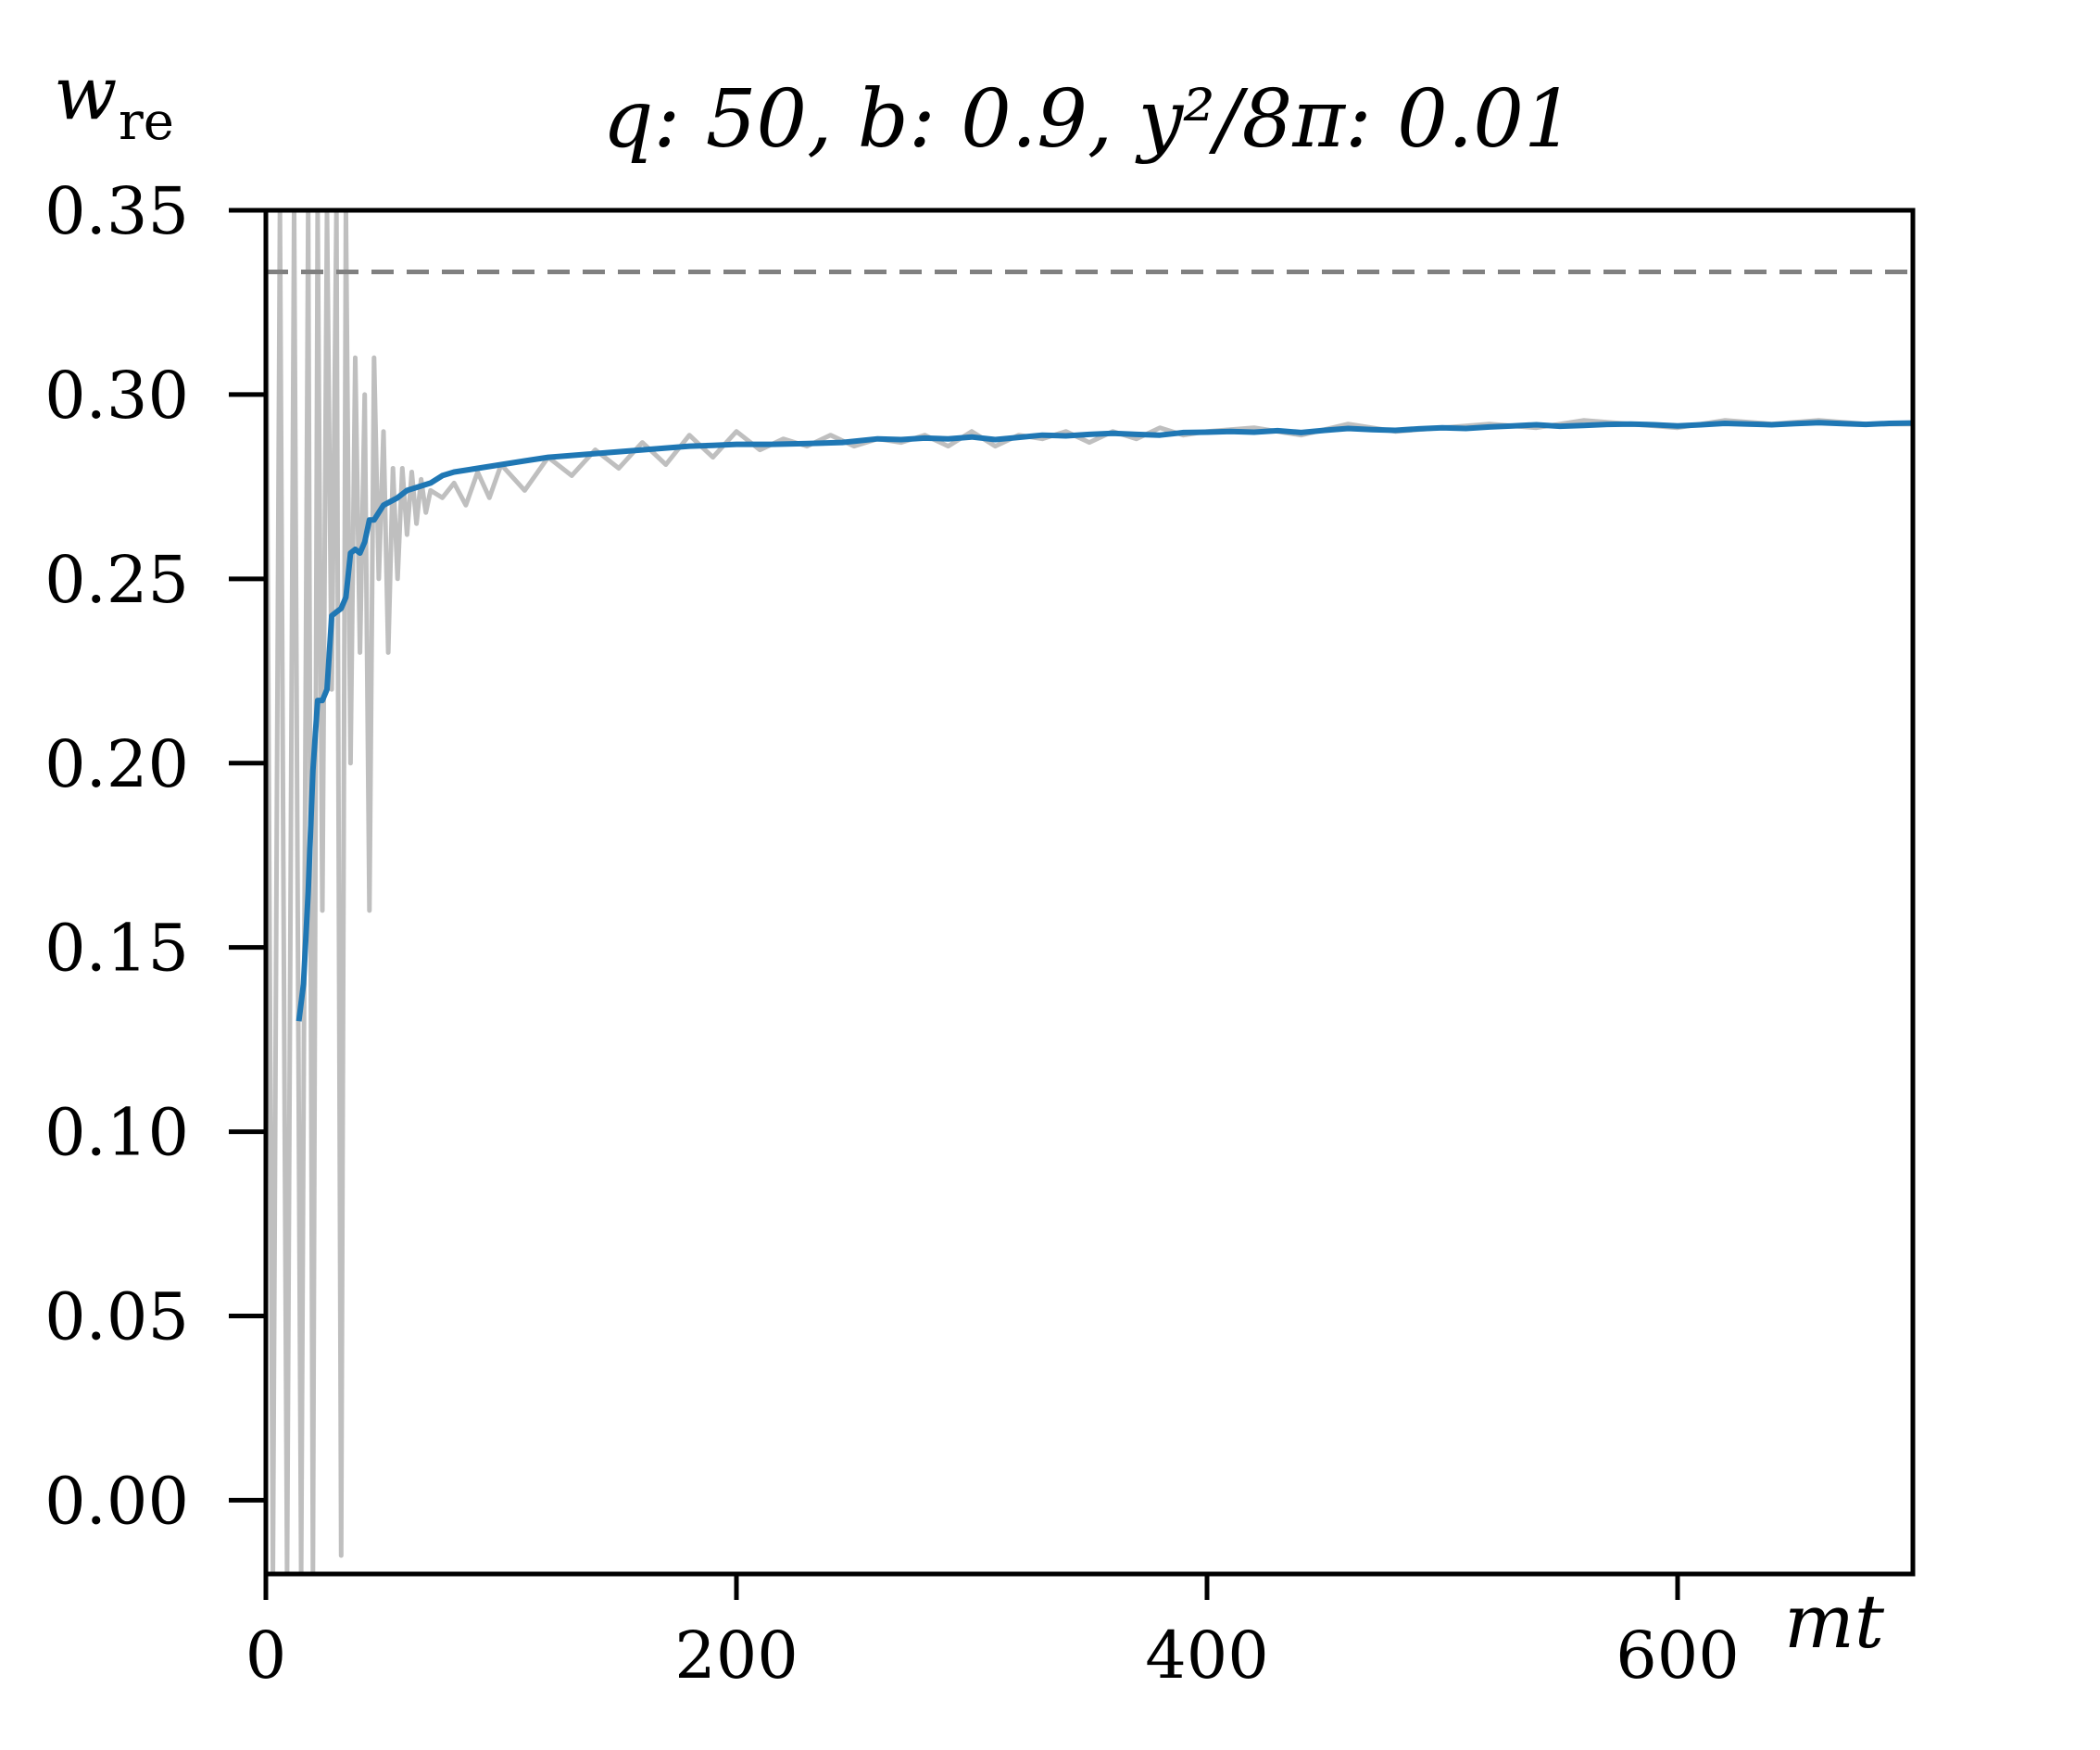 This screenshot has height=1750, width=2100. Describe the element at coordinates (147, 122) in the screenshot. I see `y-axis-label-sub: re` at that location.